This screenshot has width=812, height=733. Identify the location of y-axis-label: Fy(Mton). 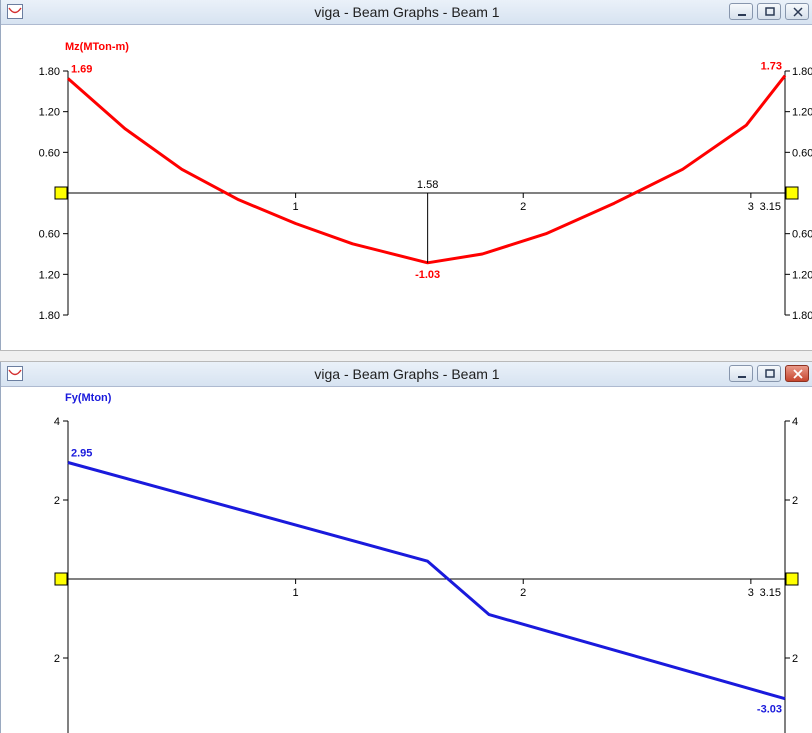
(88, 398).